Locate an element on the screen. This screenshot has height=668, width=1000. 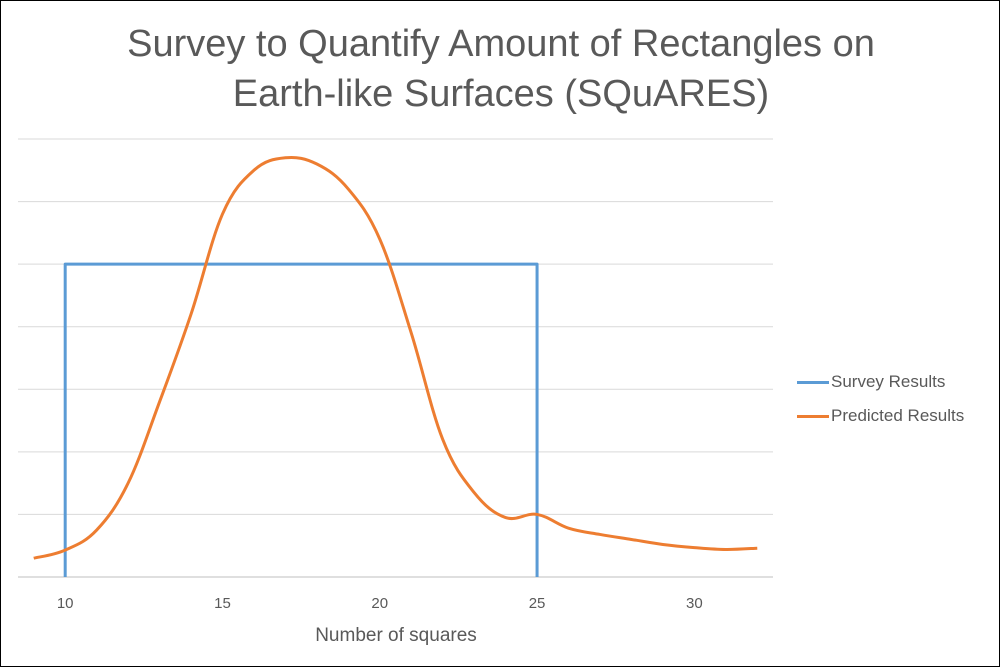
legend-item-survey-results: Survey Results is located at coordinates (880, 382).